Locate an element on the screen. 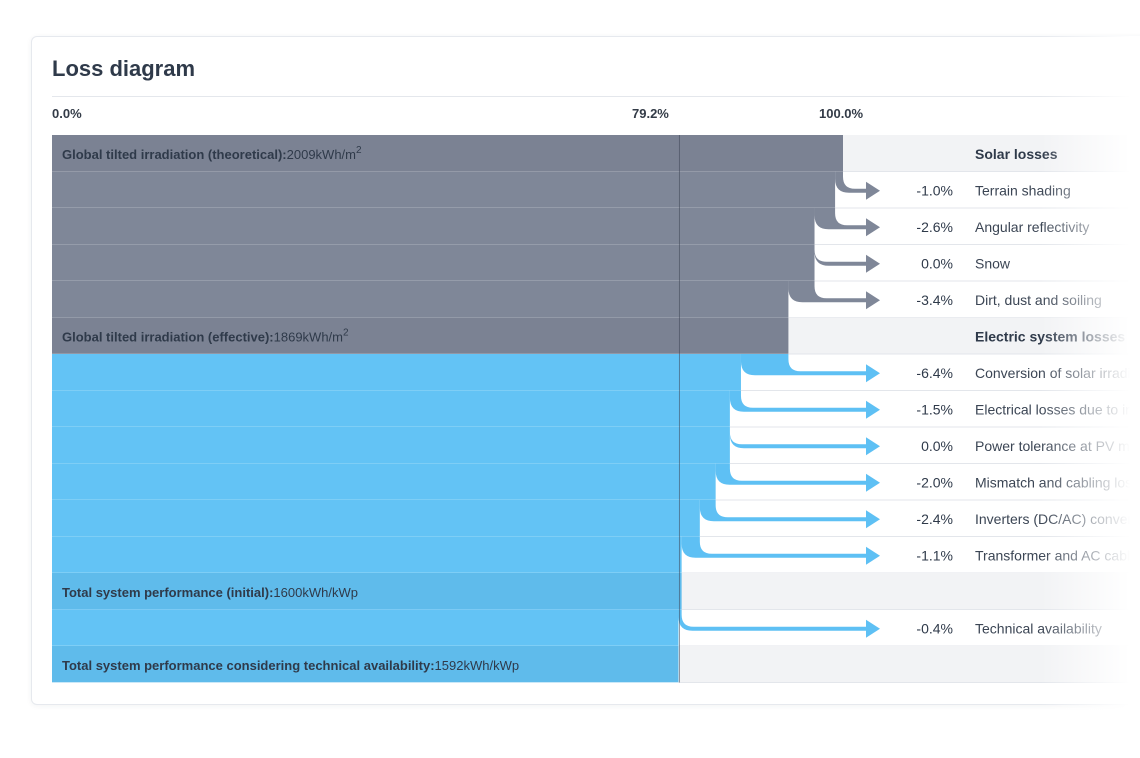  loss-name: Angular reflectivity is located at coordinates (1032, 227).